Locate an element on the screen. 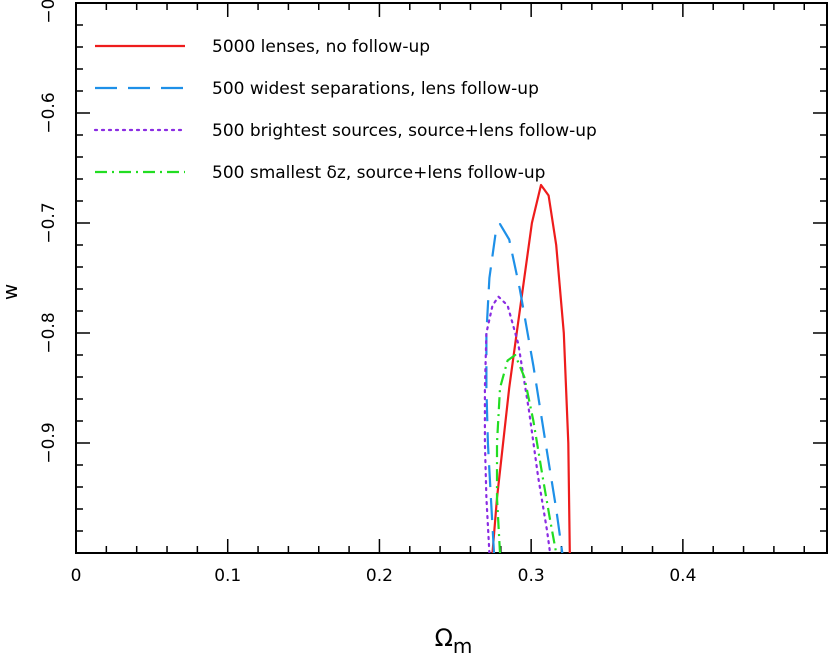 This screenshot has width=830, height=659. x-axis-title: Ωm is located at coordinates (454, 641).